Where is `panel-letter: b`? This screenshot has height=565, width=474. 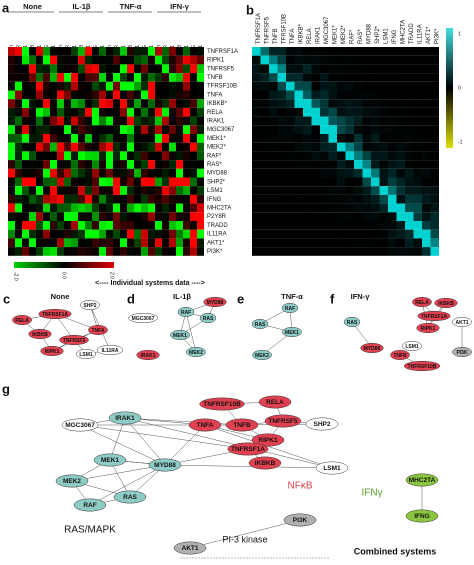
panel-letter: b is located at coordinates (250, 9).